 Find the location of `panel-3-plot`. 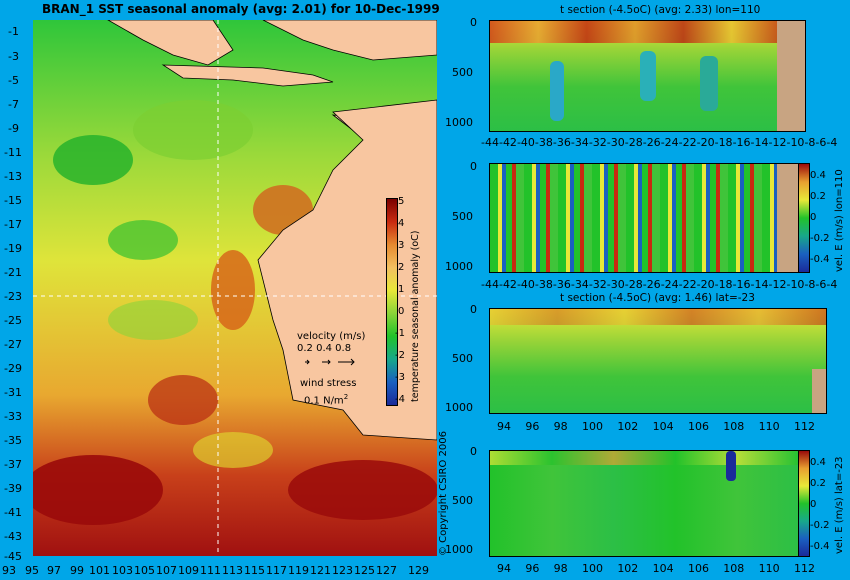

panel-3-plot is located at coordinates (658, 361).